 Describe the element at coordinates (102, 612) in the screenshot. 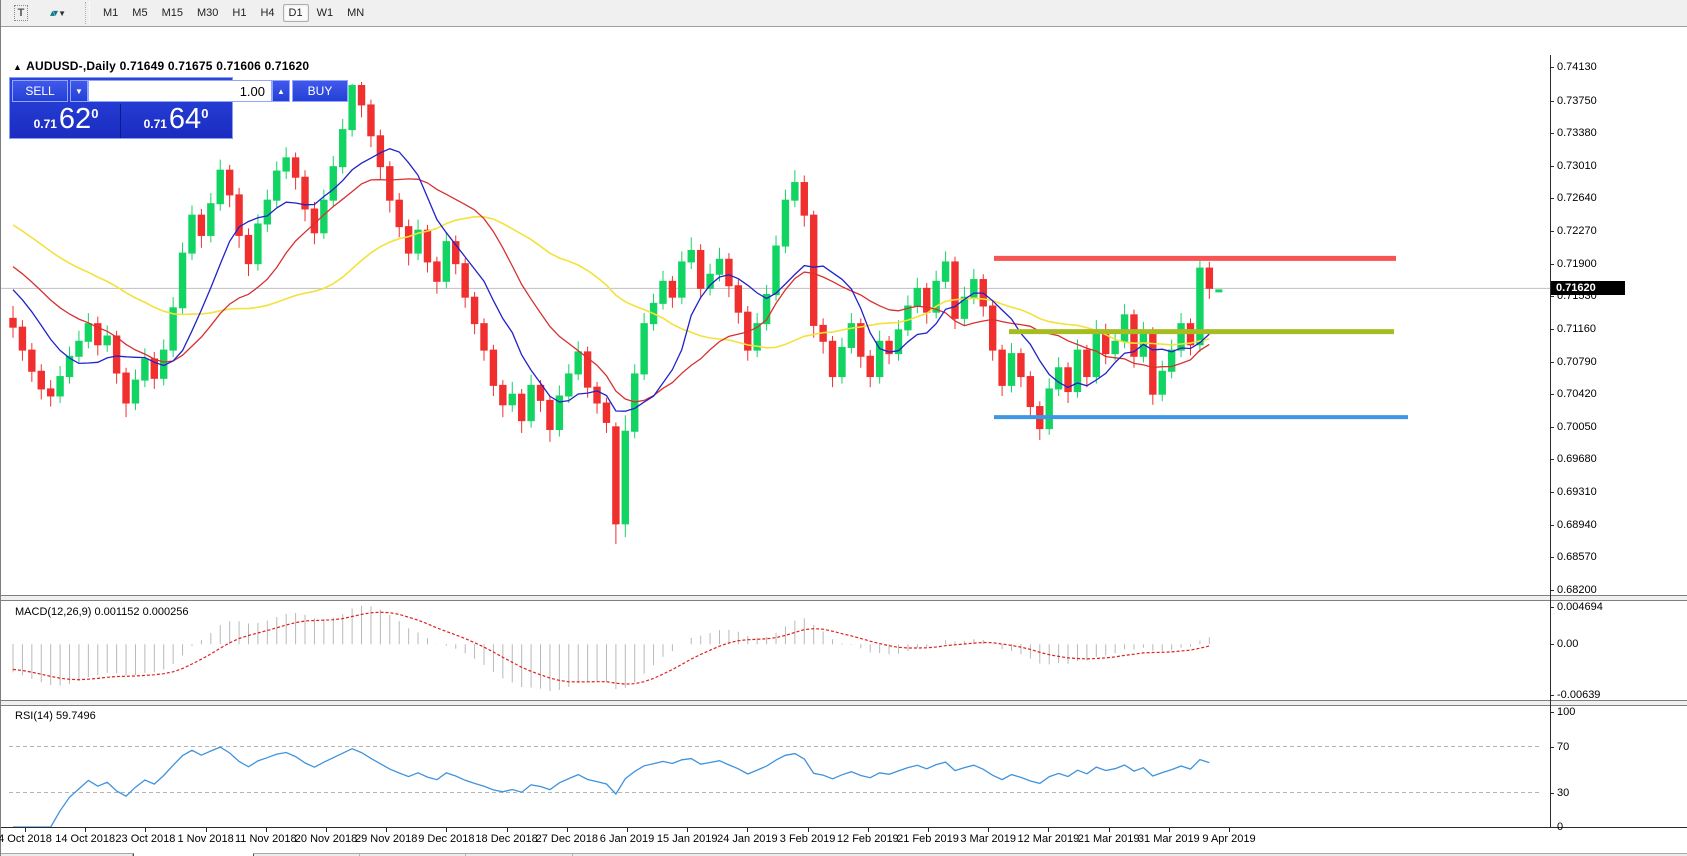

I see `macd-label: MACD(12,26,9) 0.001152 0.000256` at that location.